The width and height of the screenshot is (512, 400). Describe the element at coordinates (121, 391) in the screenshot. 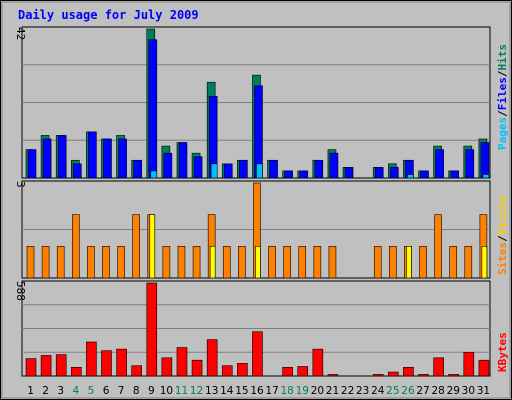

I see `day-label-7: 7` at that location.